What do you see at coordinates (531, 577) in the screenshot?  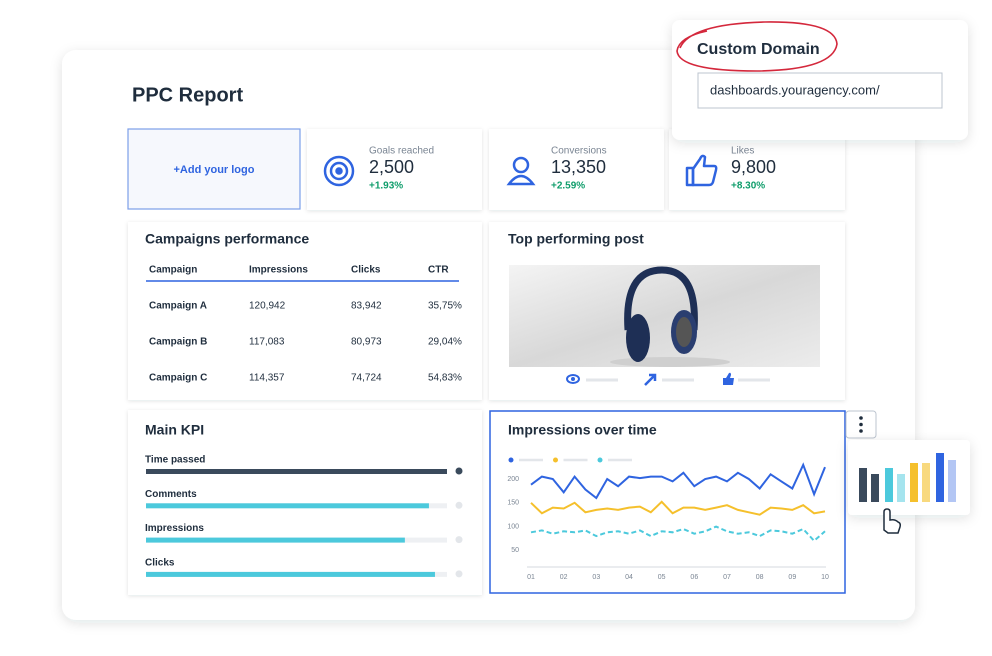 I see `x-tick-label: 01` at bounding box center [531, 577].